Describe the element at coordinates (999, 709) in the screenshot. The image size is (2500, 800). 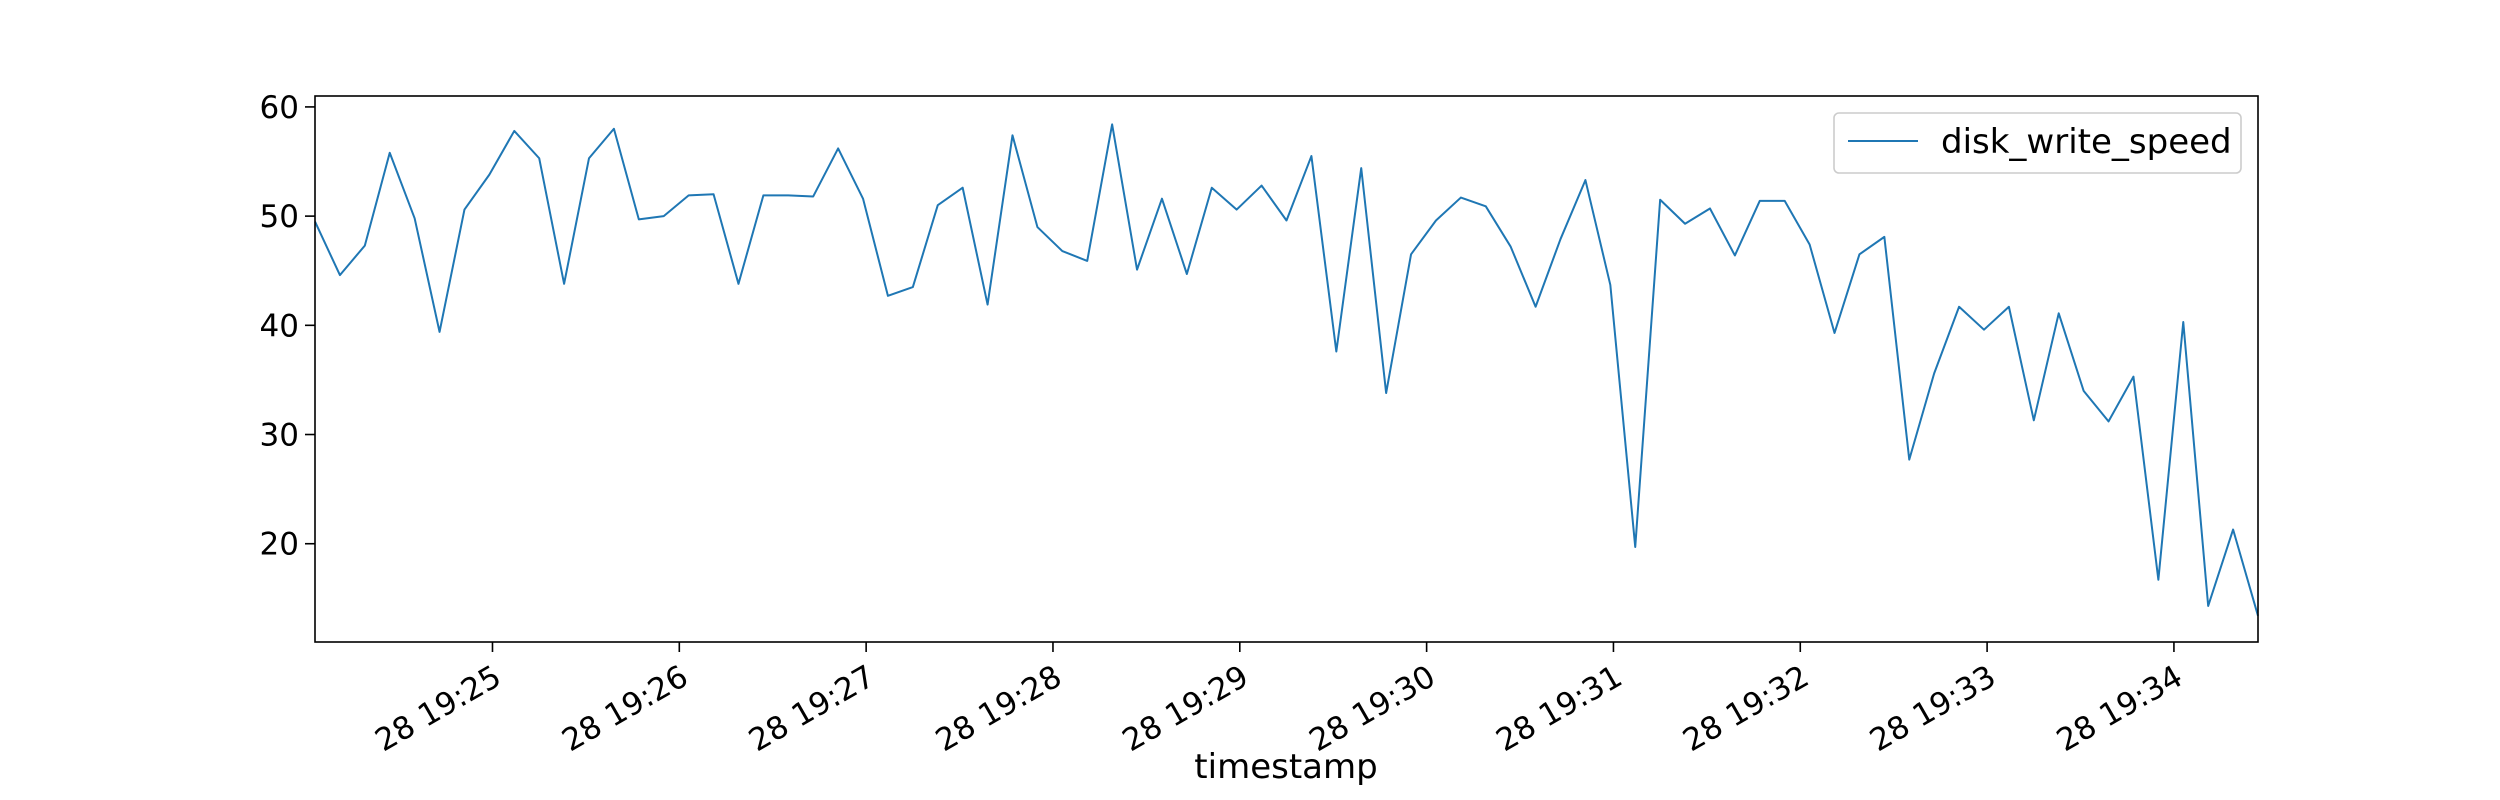
I see `x-tick-label: 28 19:28` at that location.